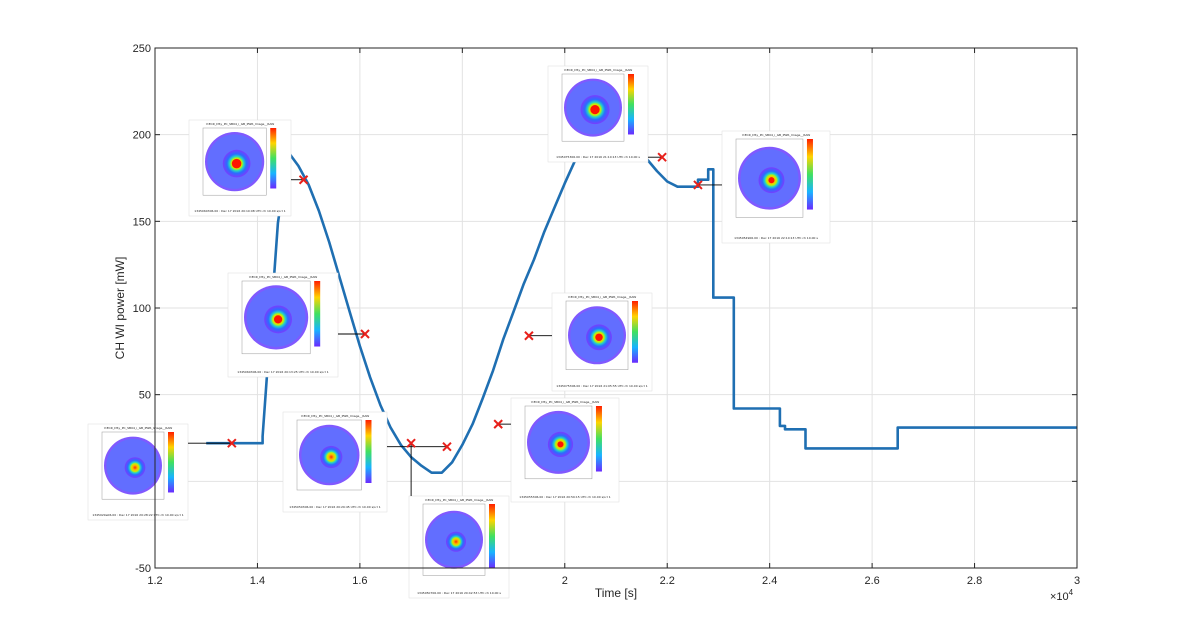  Describe the element at coordinates (565, 581) in the screenshot. I see `x-tick-label: 2` at that location.